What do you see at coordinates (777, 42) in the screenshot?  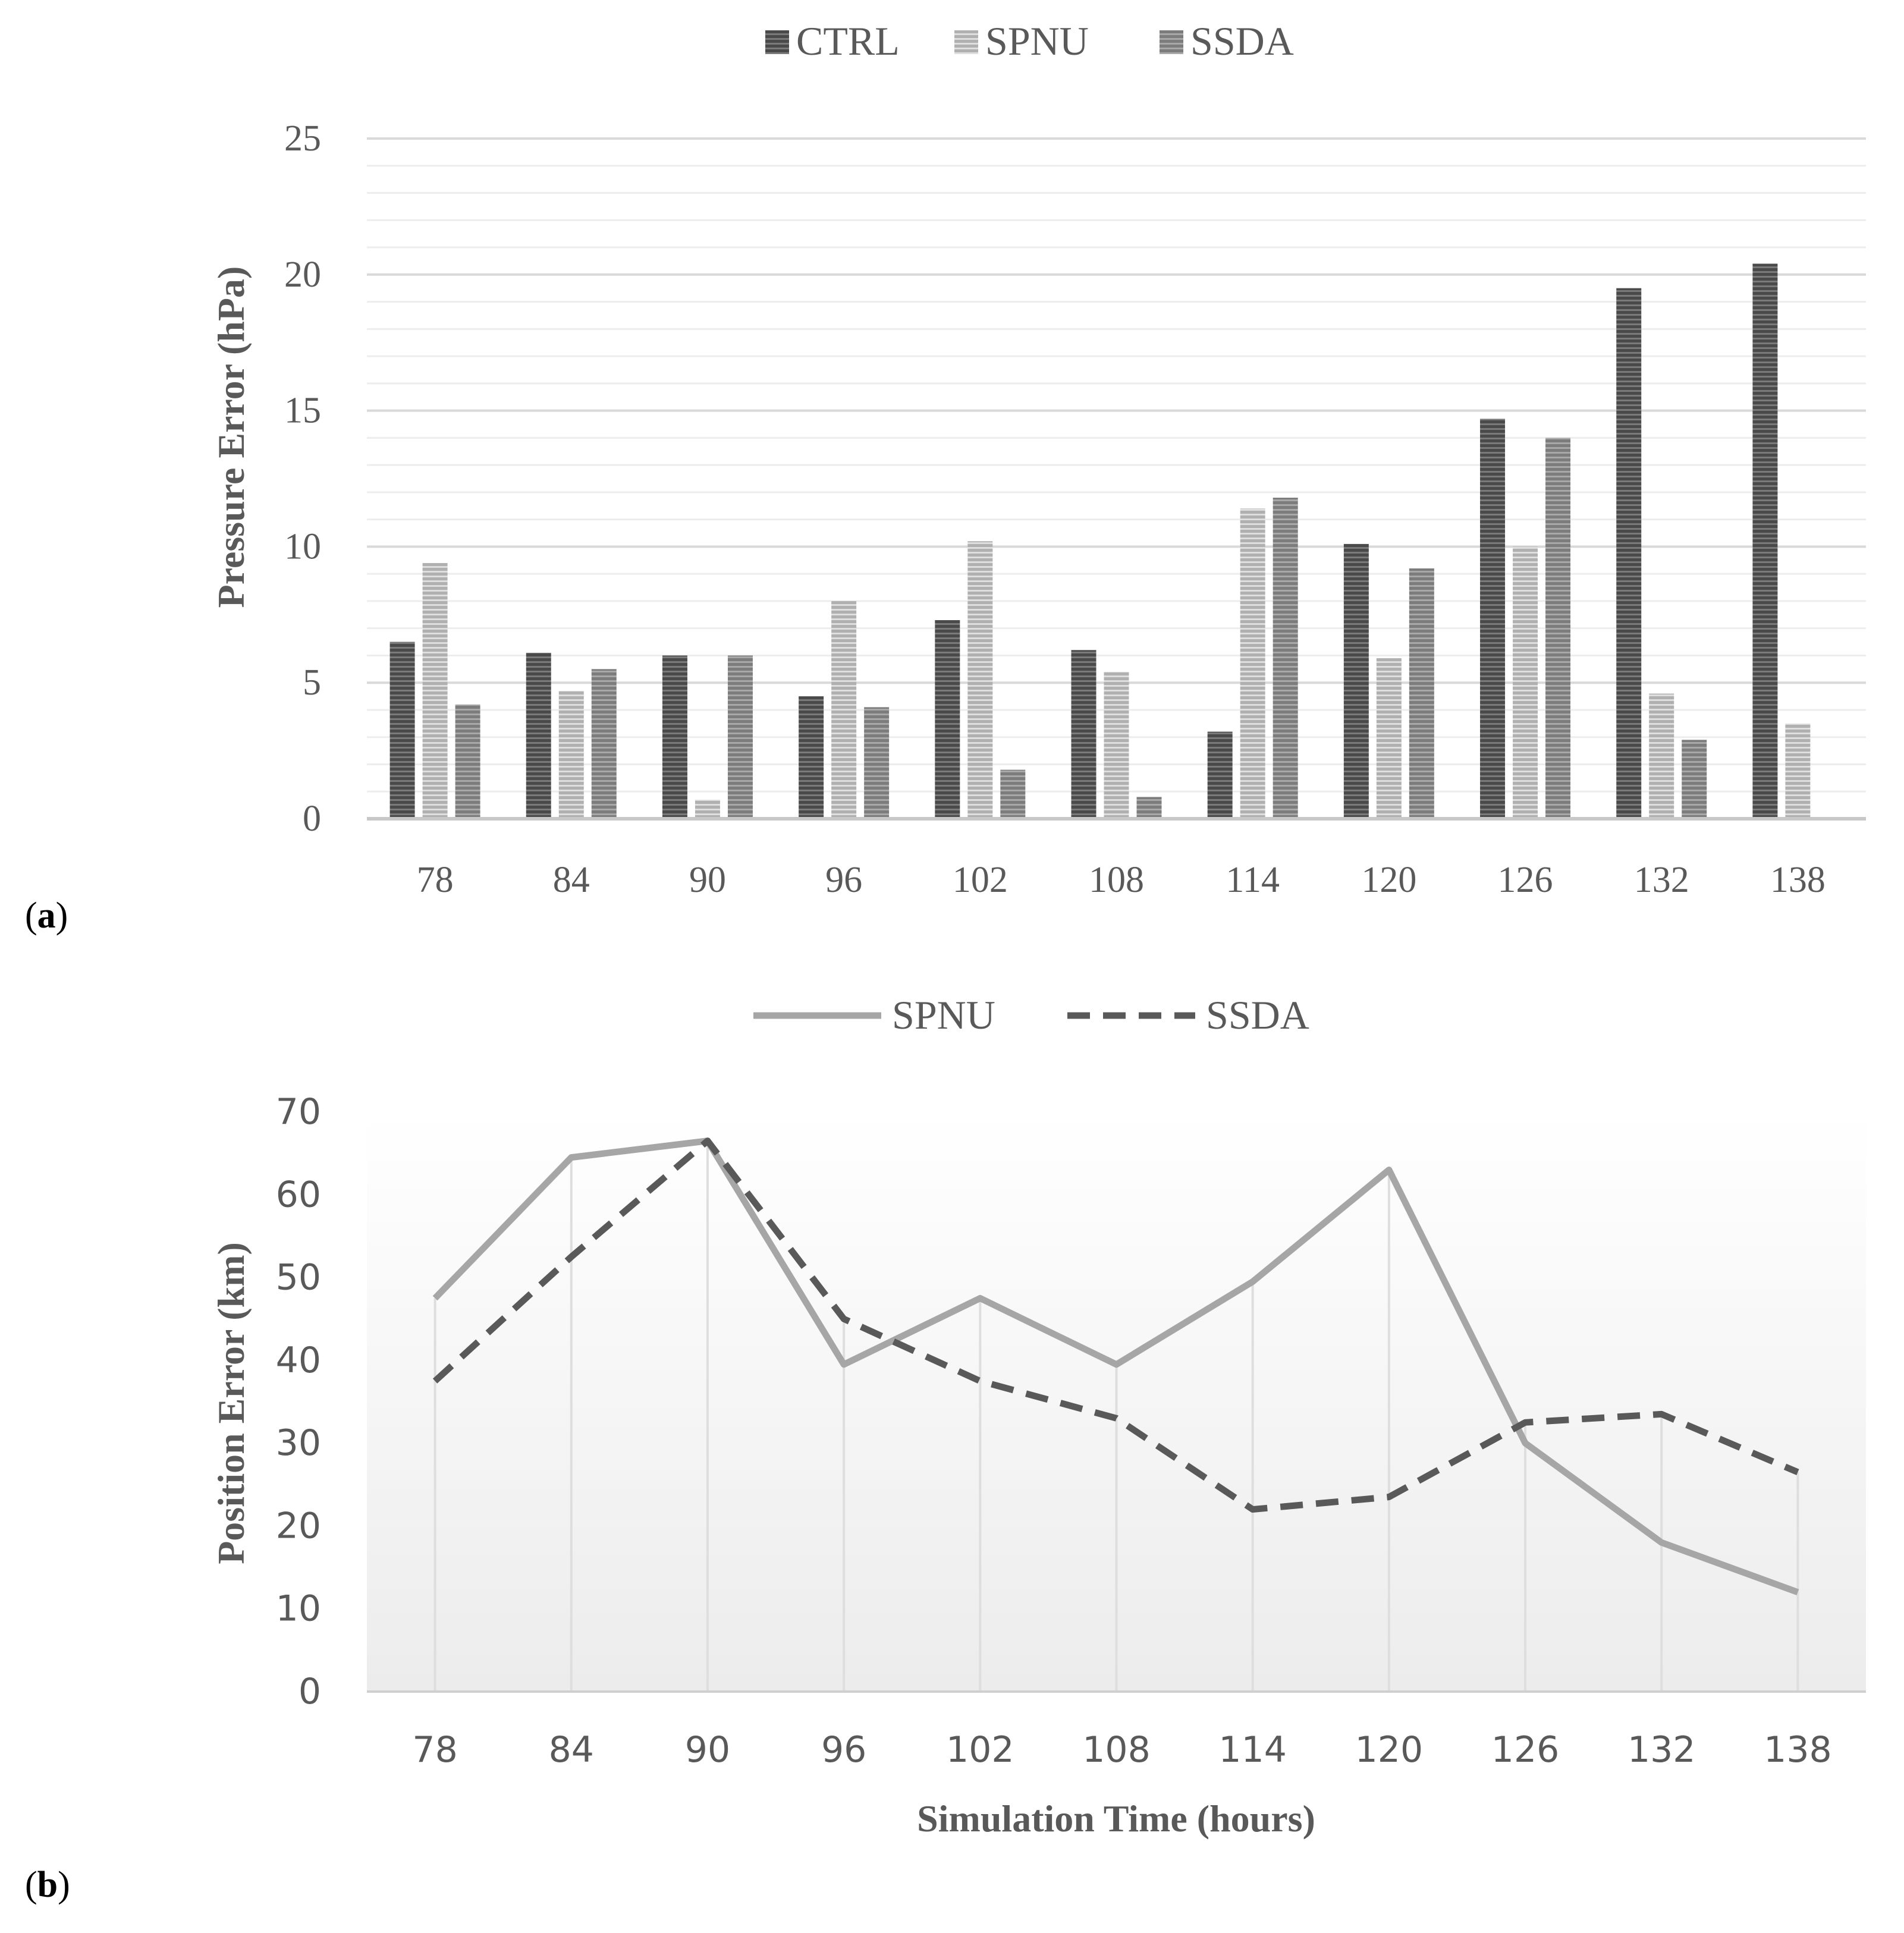 I see `legend-swatch-ctrl` at bounding box center [777, 42].